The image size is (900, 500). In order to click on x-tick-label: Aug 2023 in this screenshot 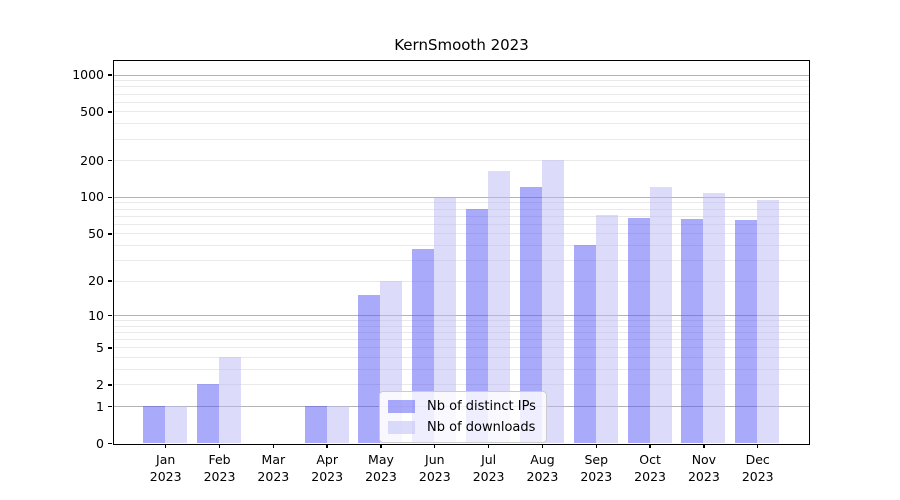, I will do `click(542, 467)`.